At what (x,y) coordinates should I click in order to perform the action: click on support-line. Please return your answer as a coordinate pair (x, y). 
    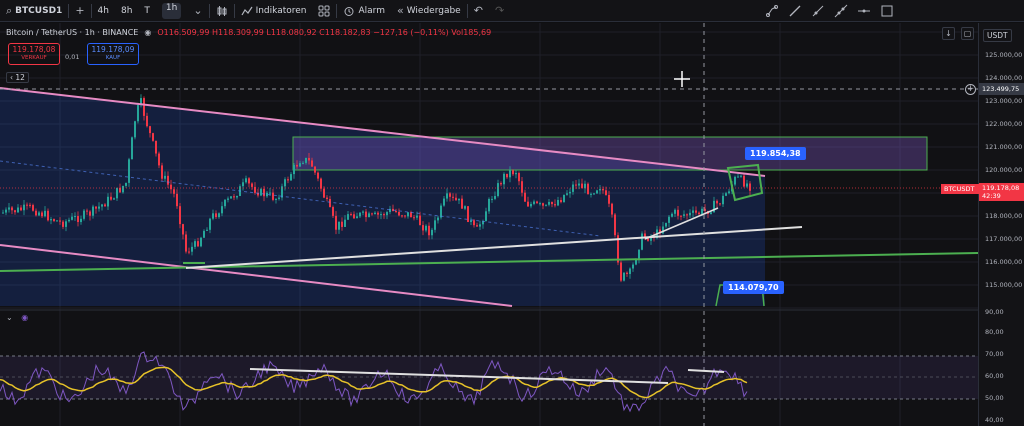
    Looking at the image, I should click on (489, 262).